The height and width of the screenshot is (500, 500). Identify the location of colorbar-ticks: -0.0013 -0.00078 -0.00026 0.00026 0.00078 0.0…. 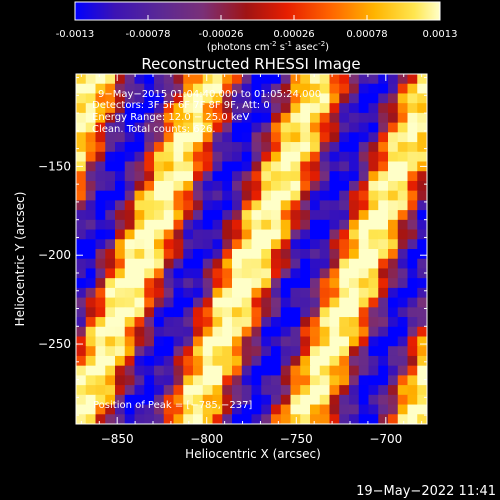
(257, 27).